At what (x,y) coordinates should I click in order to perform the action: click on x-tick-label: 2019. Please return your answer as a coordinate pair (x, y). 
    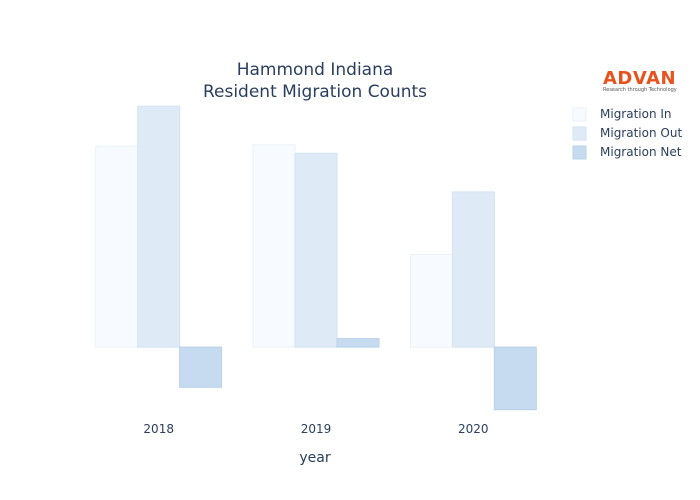
    Looking at the image, I should click on (316, 429).